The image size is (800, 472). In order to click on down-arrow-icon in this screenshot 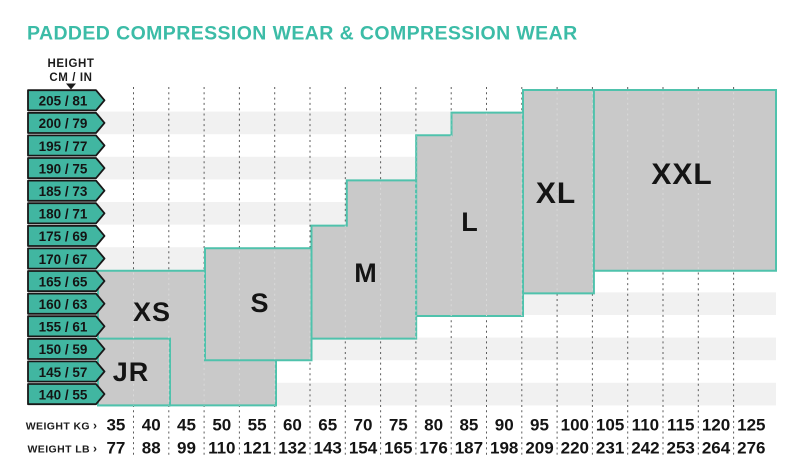, I will do `click(71, 86)`.